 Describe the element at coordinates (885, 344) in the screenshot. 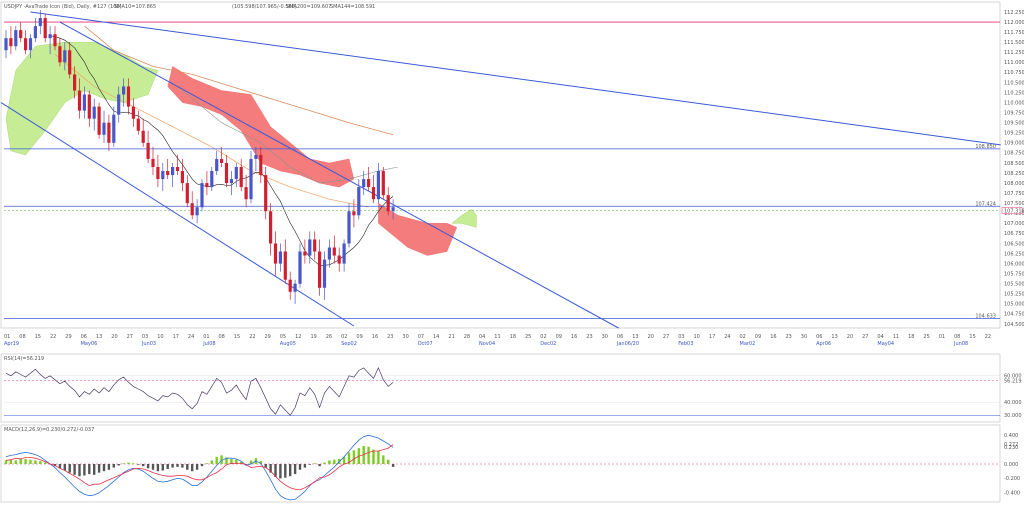

I see `time-month-tick: May04` at that location.